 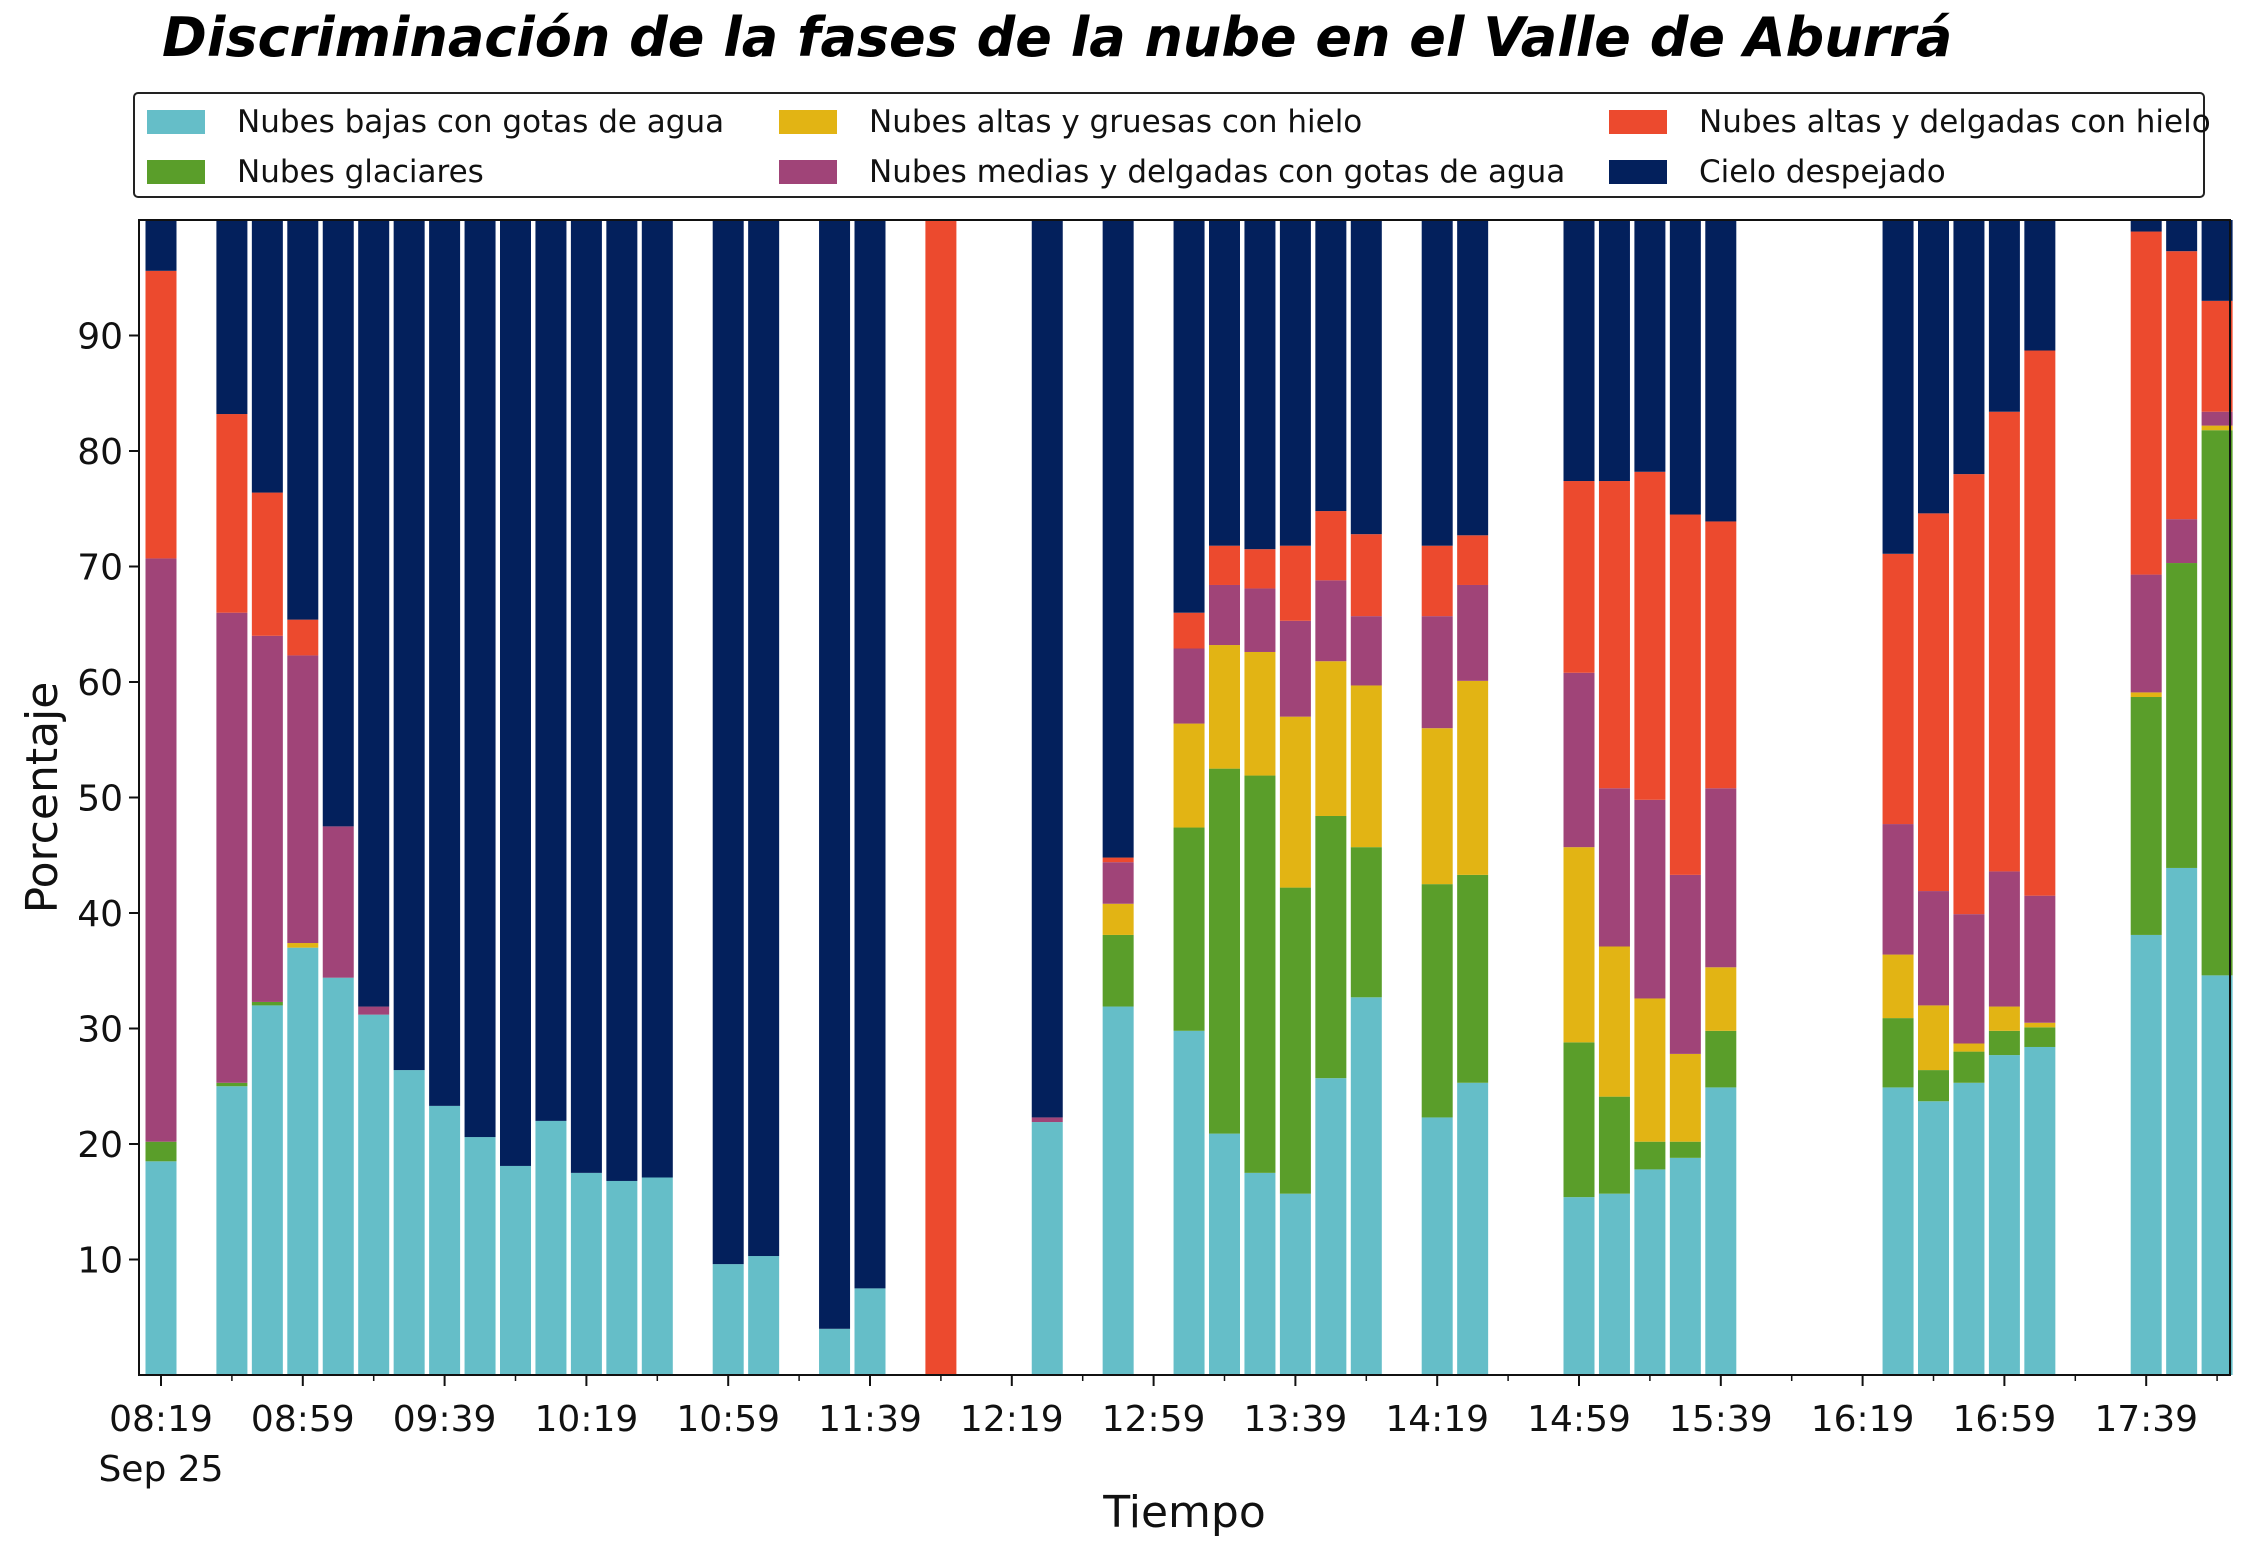 I want to click on x-tick-label: 14:19, so click(x=1437, y=1419).